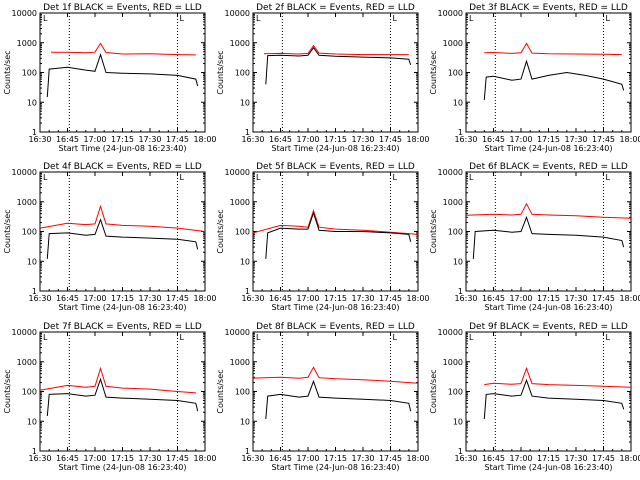  Describe the element at coordinates (122, 167) in the screenshot. I see `panel-title: Det 4f BLACK = Events, RED = LLD` at that location.